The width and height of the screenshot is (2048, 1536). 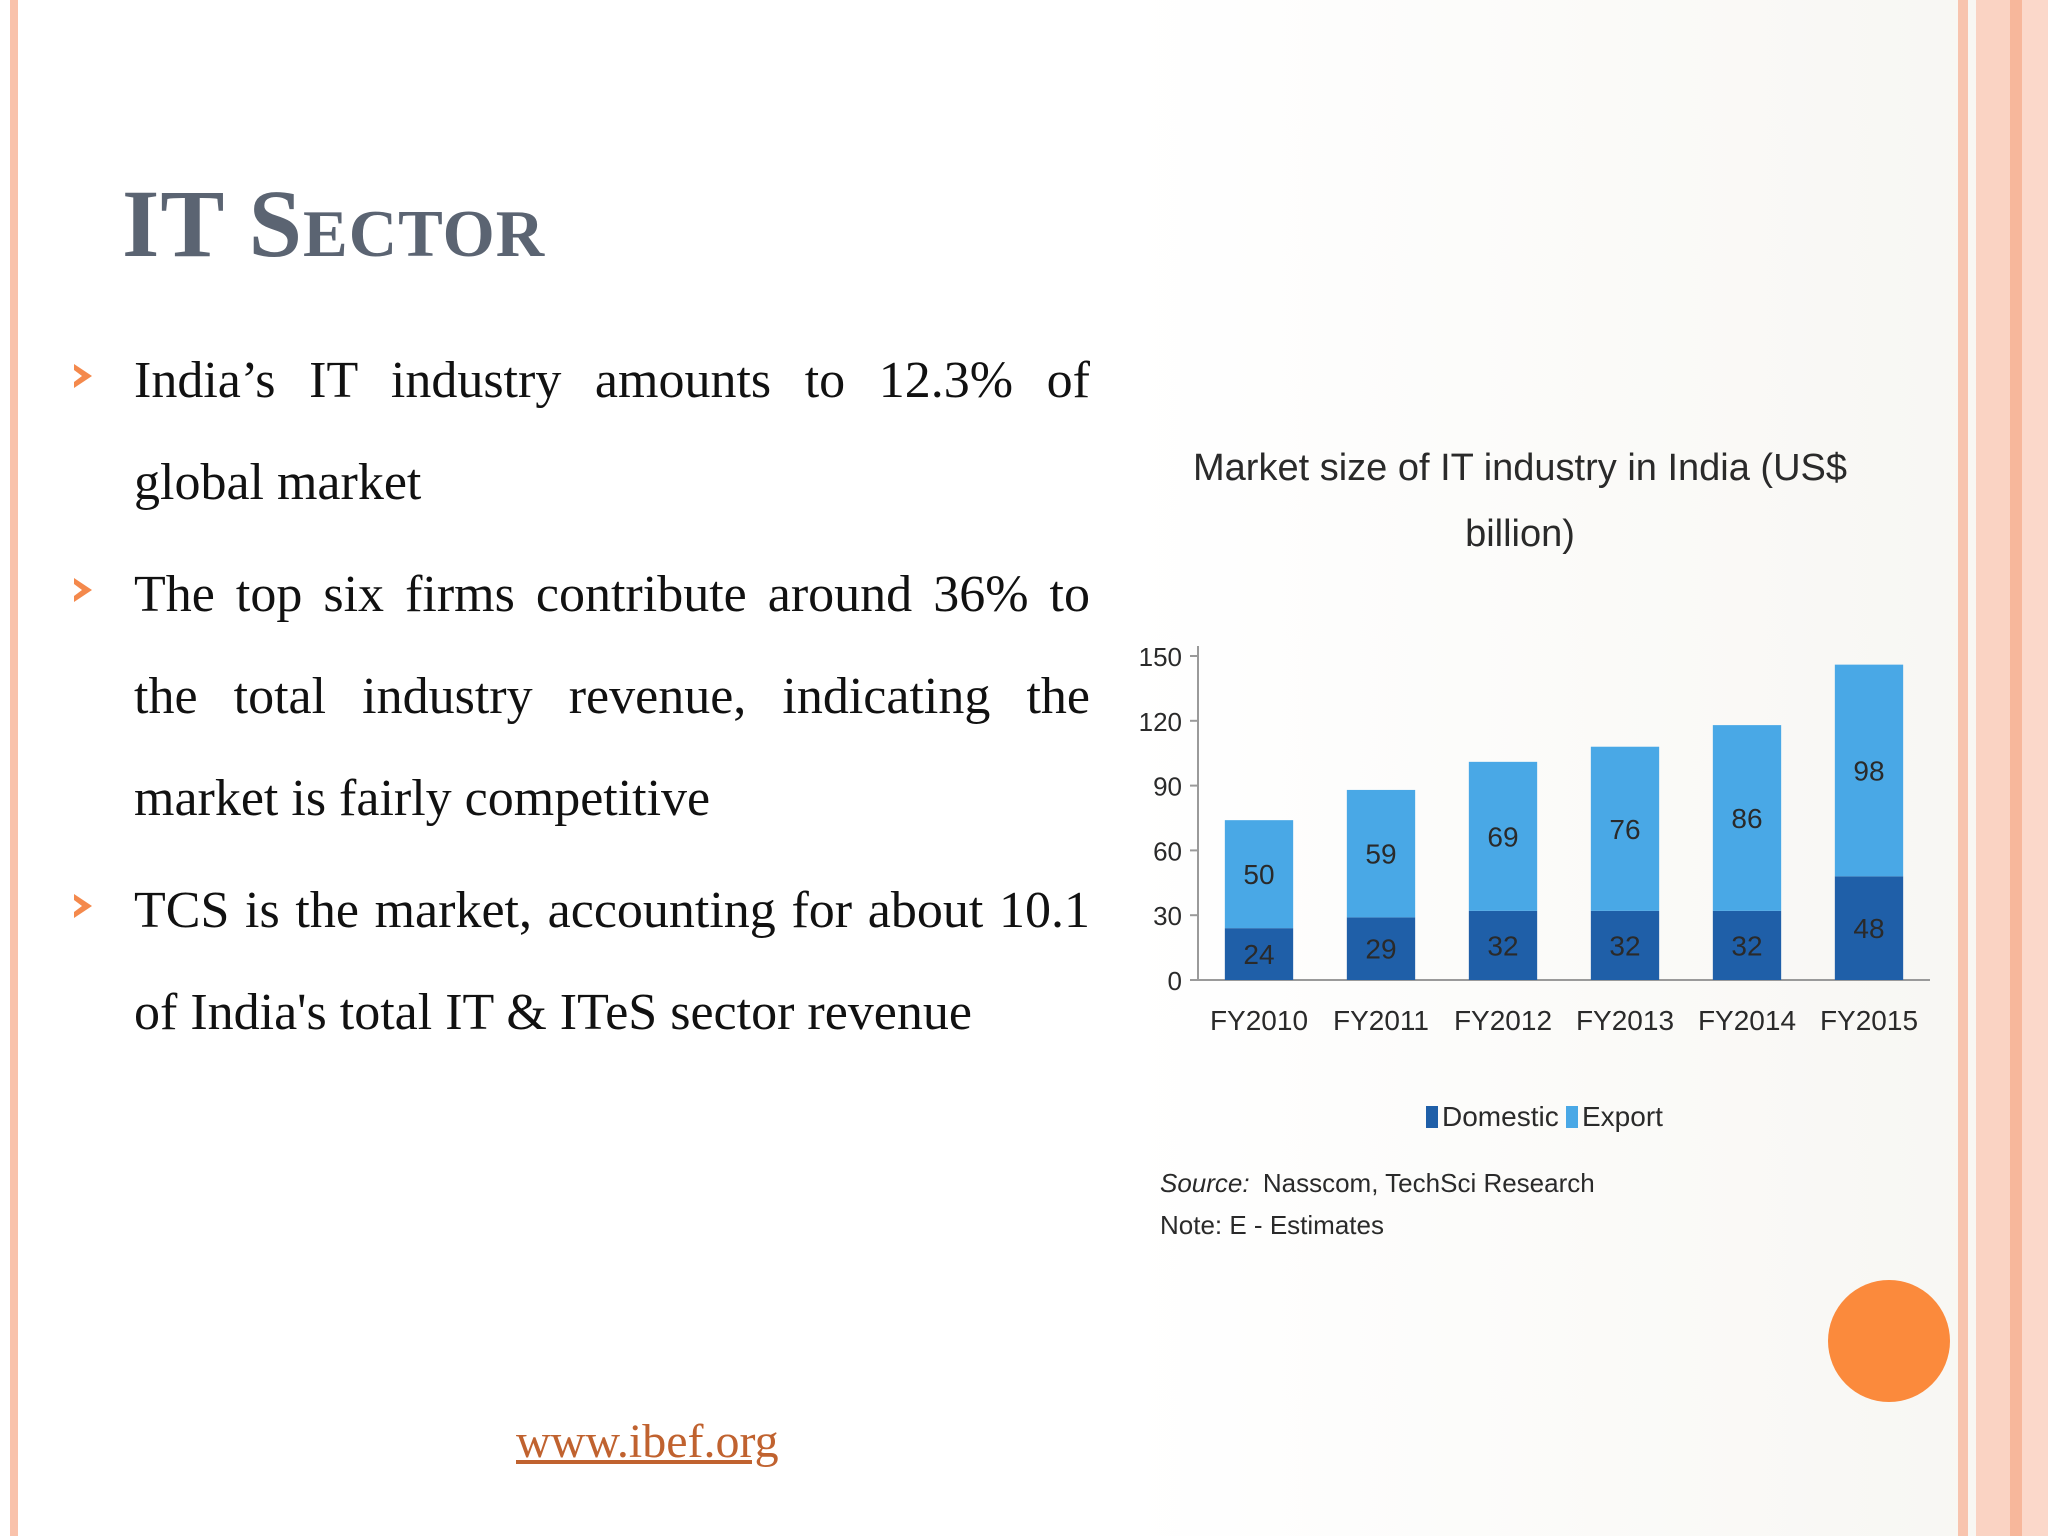 What do you see at coordinates (1160, 722) in the screenshot?
I see `y-tick-label: 120` at bounding box center [1160, 722].